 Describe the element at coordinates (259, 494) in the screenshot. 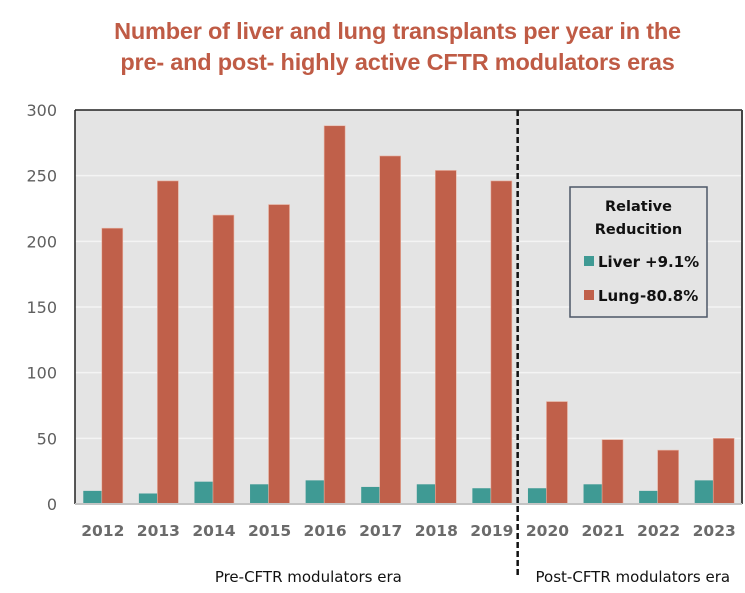

I see `bar-liver-2015` at that location.